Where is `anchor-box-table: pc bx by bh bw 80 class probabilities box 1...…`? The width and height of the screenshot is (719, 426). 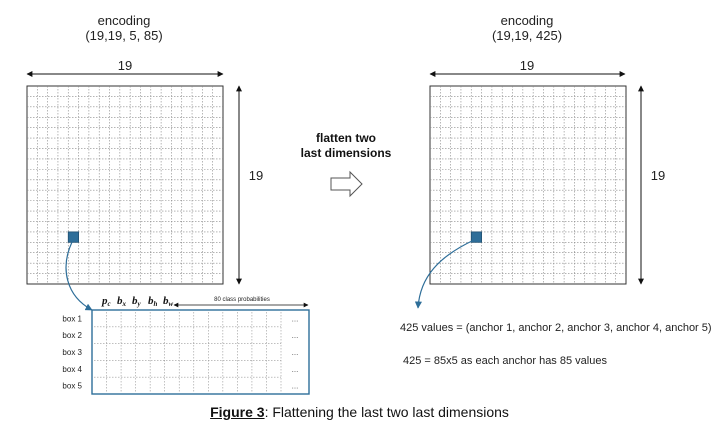
anchor-box-table: pc bx by bh bw 80 class probabilities box 1...… is located at coordinates (186, 345).